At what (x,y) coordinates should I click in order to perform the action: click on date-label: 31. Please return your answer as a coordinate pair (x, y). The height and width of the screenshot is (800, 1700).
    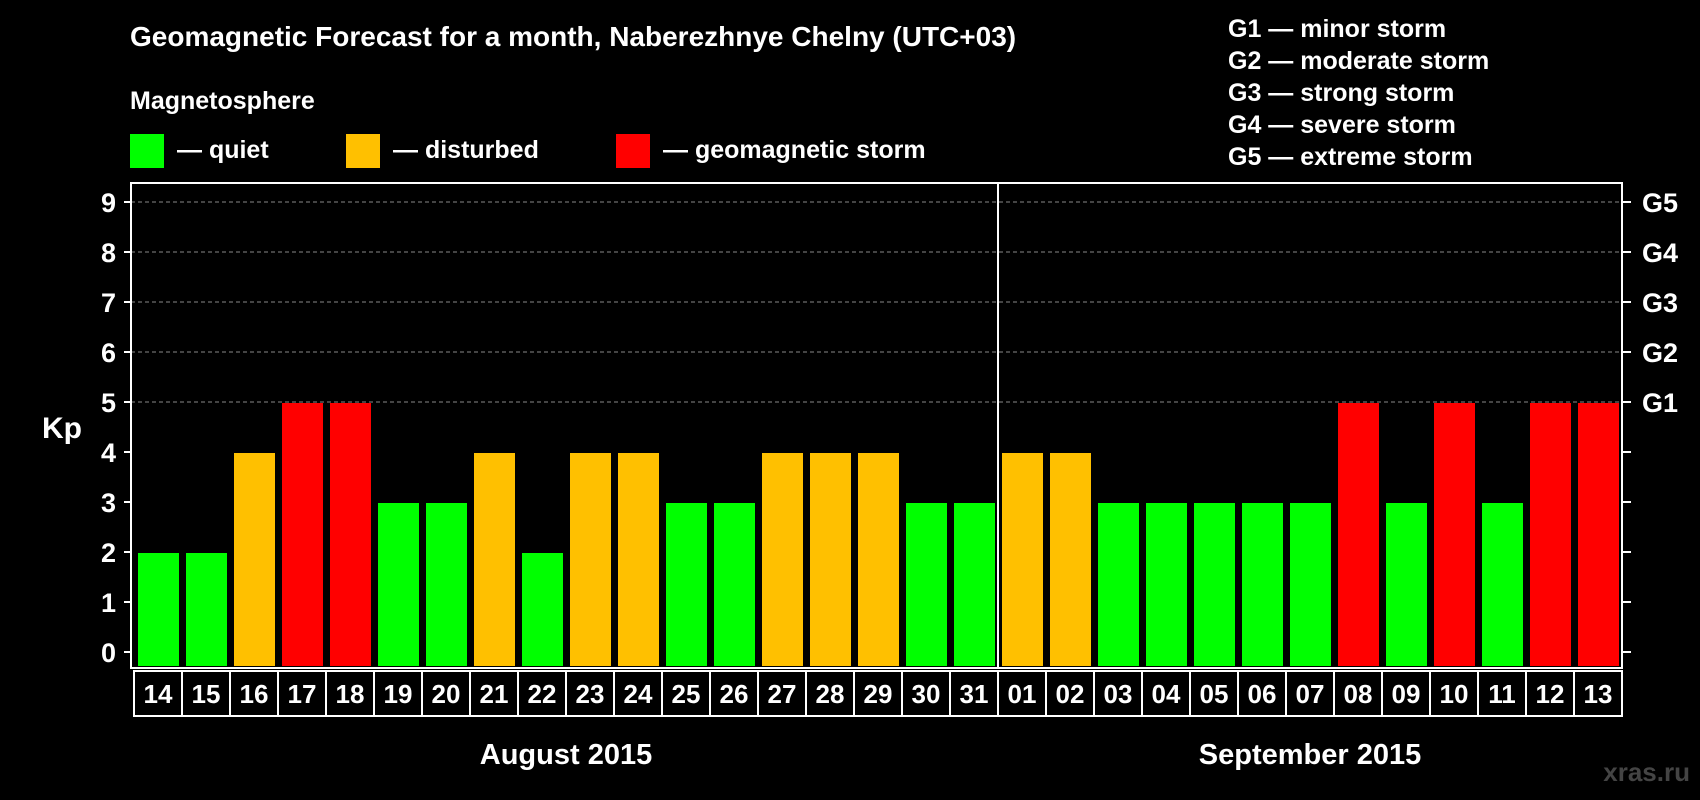
    Looking at the image, I should click on (974, 694).